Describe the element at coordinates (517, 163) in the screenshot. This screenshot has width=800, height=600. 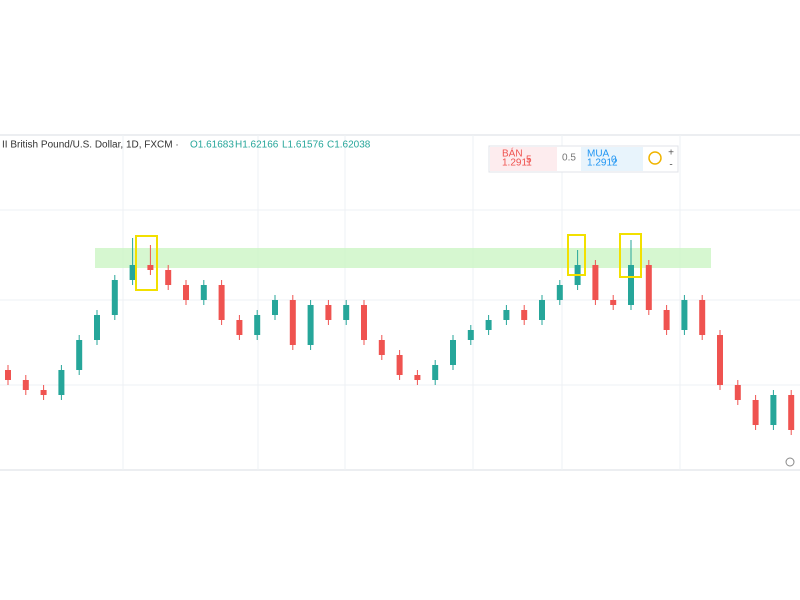
I see `sell-price: 1.2911` at that location.